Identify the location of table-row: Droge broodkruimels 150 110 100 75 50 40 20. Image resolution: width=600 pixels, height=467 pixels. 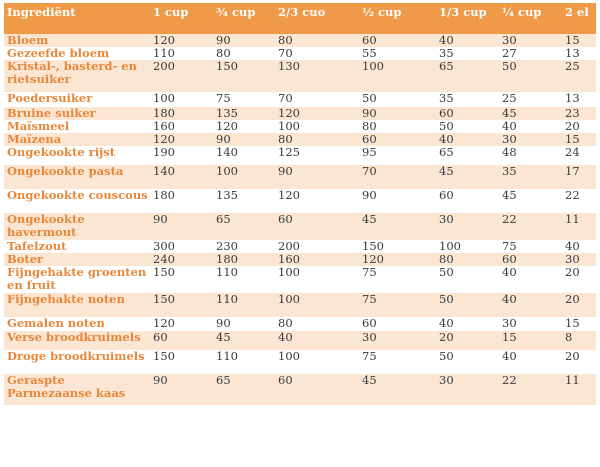
(300, 362).